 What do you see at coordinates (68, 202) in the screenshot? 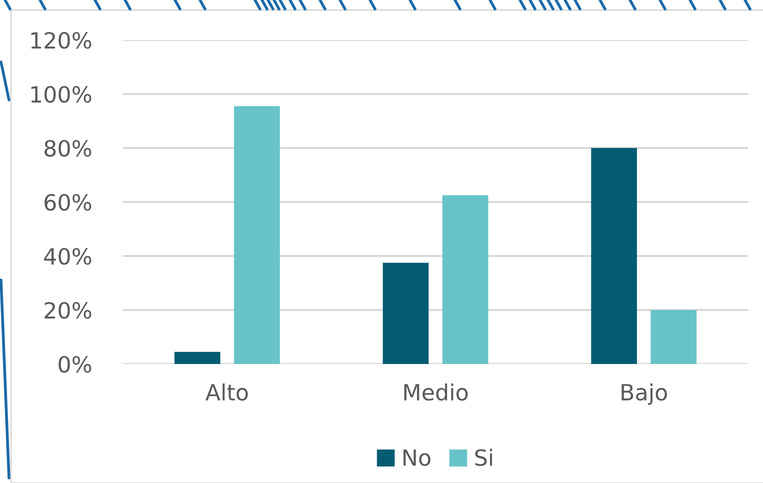
I see `y-tick-label: 60%` at bounding box center [68, 202].